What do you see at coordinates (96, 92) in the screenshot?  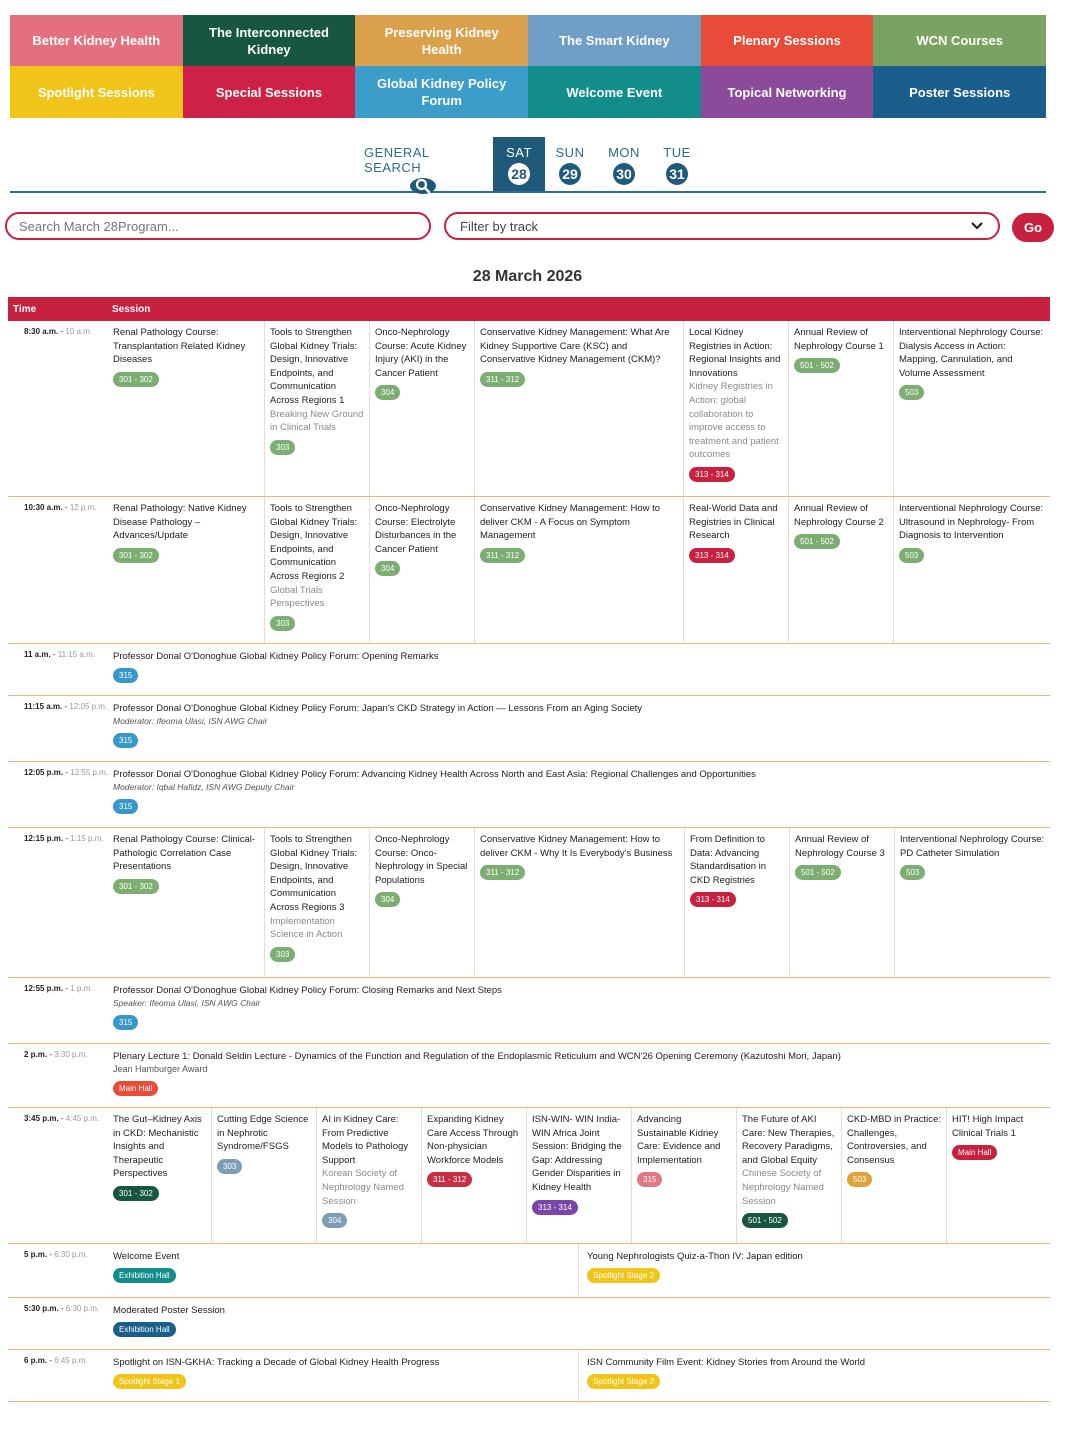 I see `track-tile: Spotlight Sessions` at bounding box center [96, 92].